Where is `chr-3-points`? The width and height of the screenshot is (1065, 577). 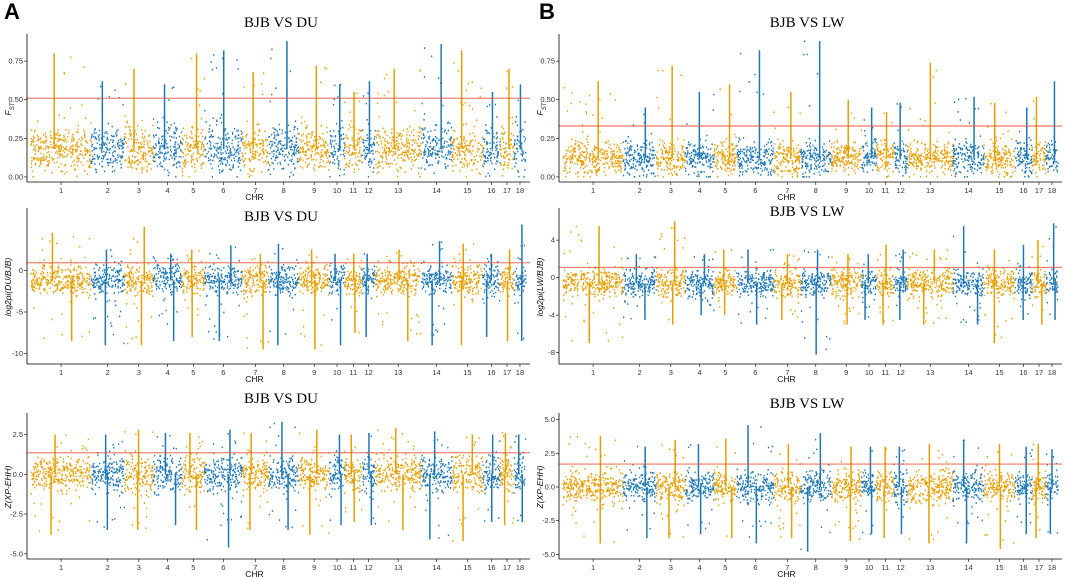
chr-3-points is located at coordinates (138, 121).